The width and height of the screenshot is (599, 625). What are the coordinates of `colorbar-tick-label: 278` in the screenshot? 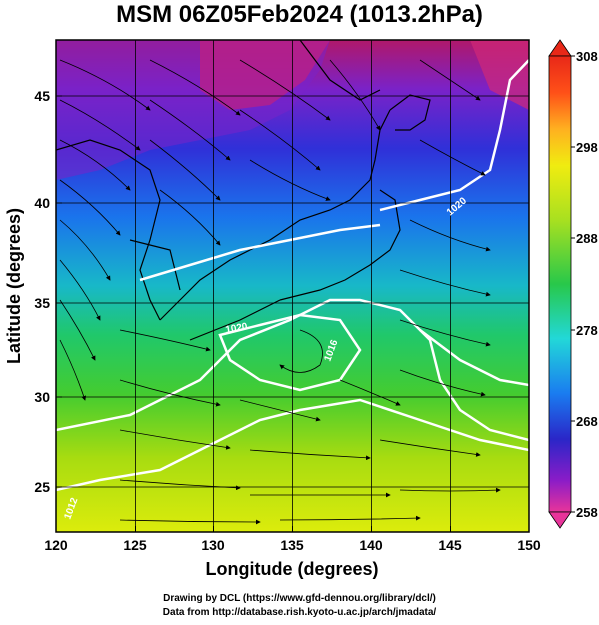 It's located at (587, 330).